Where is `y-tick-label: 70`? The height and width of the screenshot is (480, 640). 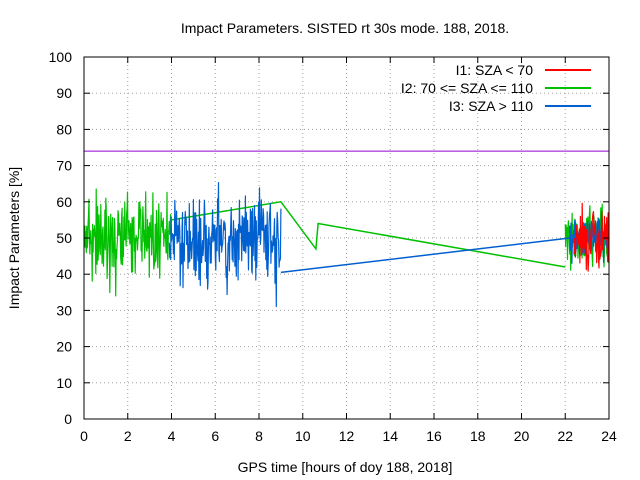 y-tick-label: 70 is located at coordinates (64, 166).